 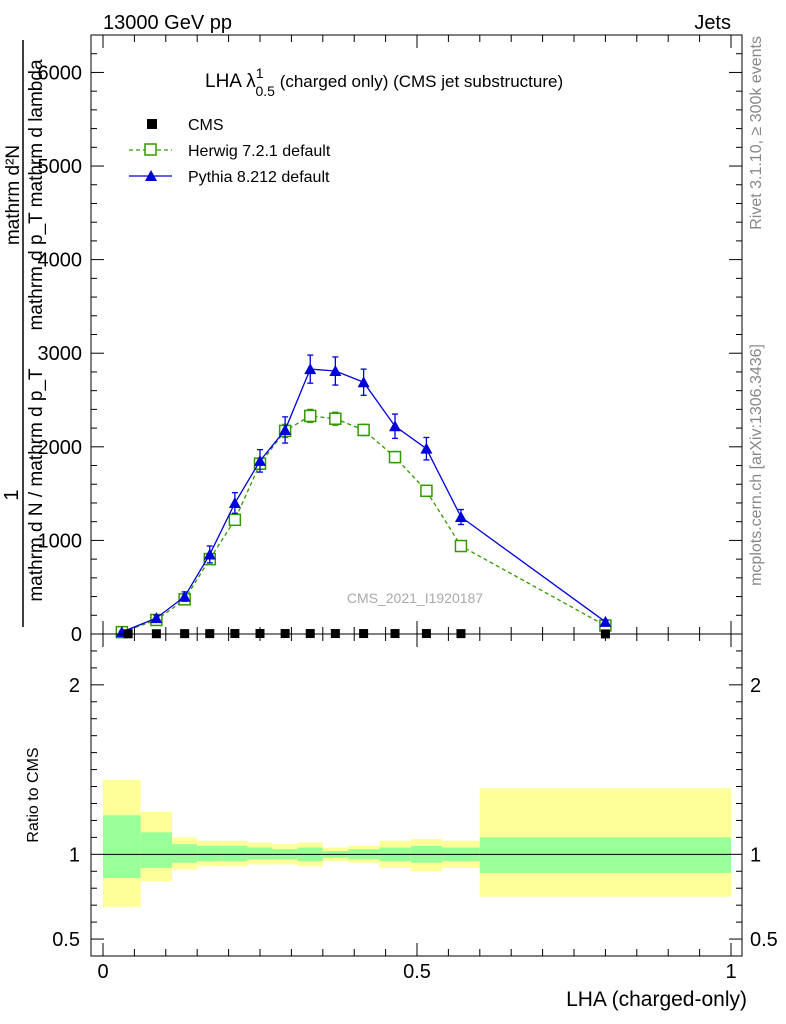 What do you see at coordinates (152, 124) in the screenshot?
I see `legend-cms-marker` at bounding box center [152, 124].